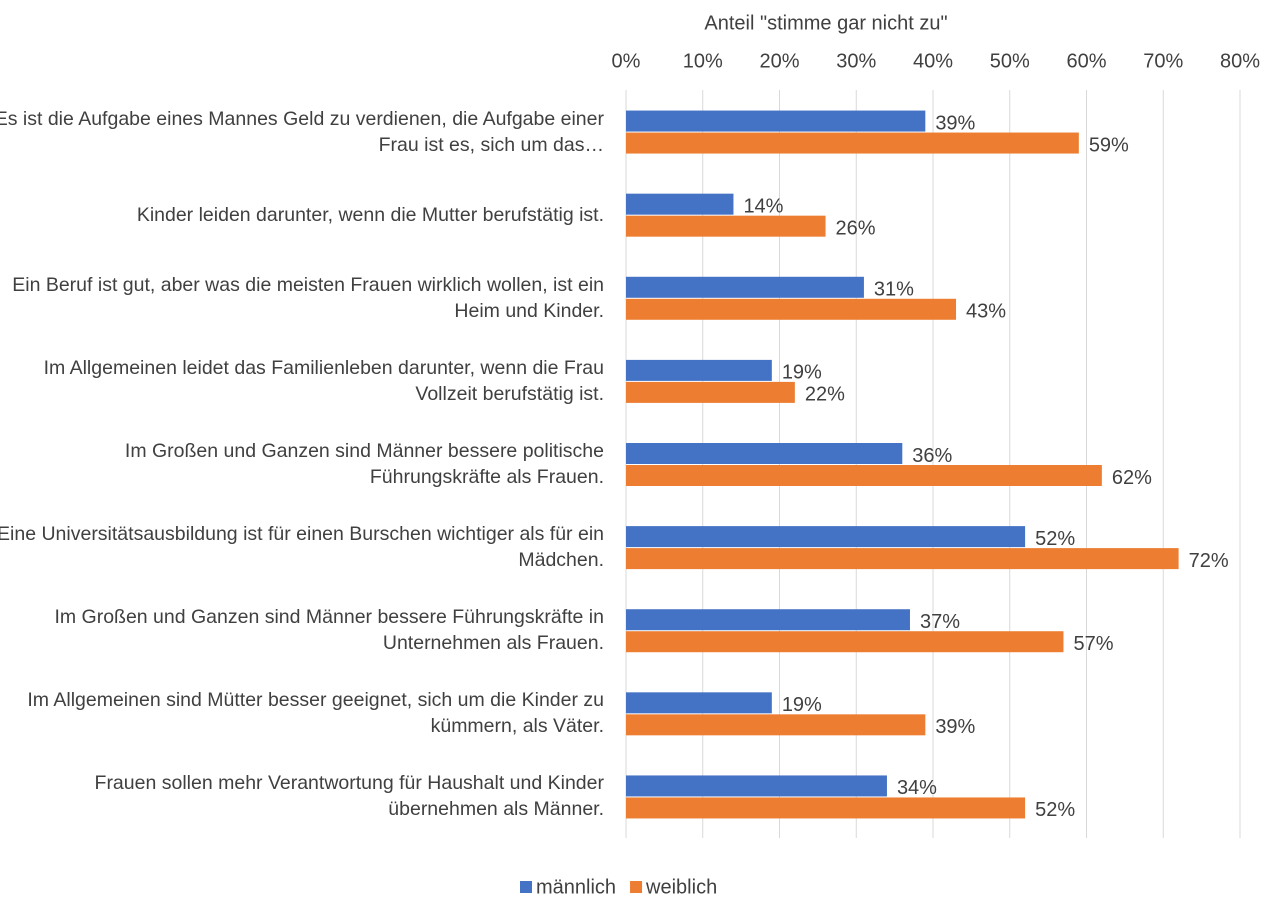  Describe the element at coordinates (576, 887) in the screenshot. I see `legend-label: männlich` at that location.